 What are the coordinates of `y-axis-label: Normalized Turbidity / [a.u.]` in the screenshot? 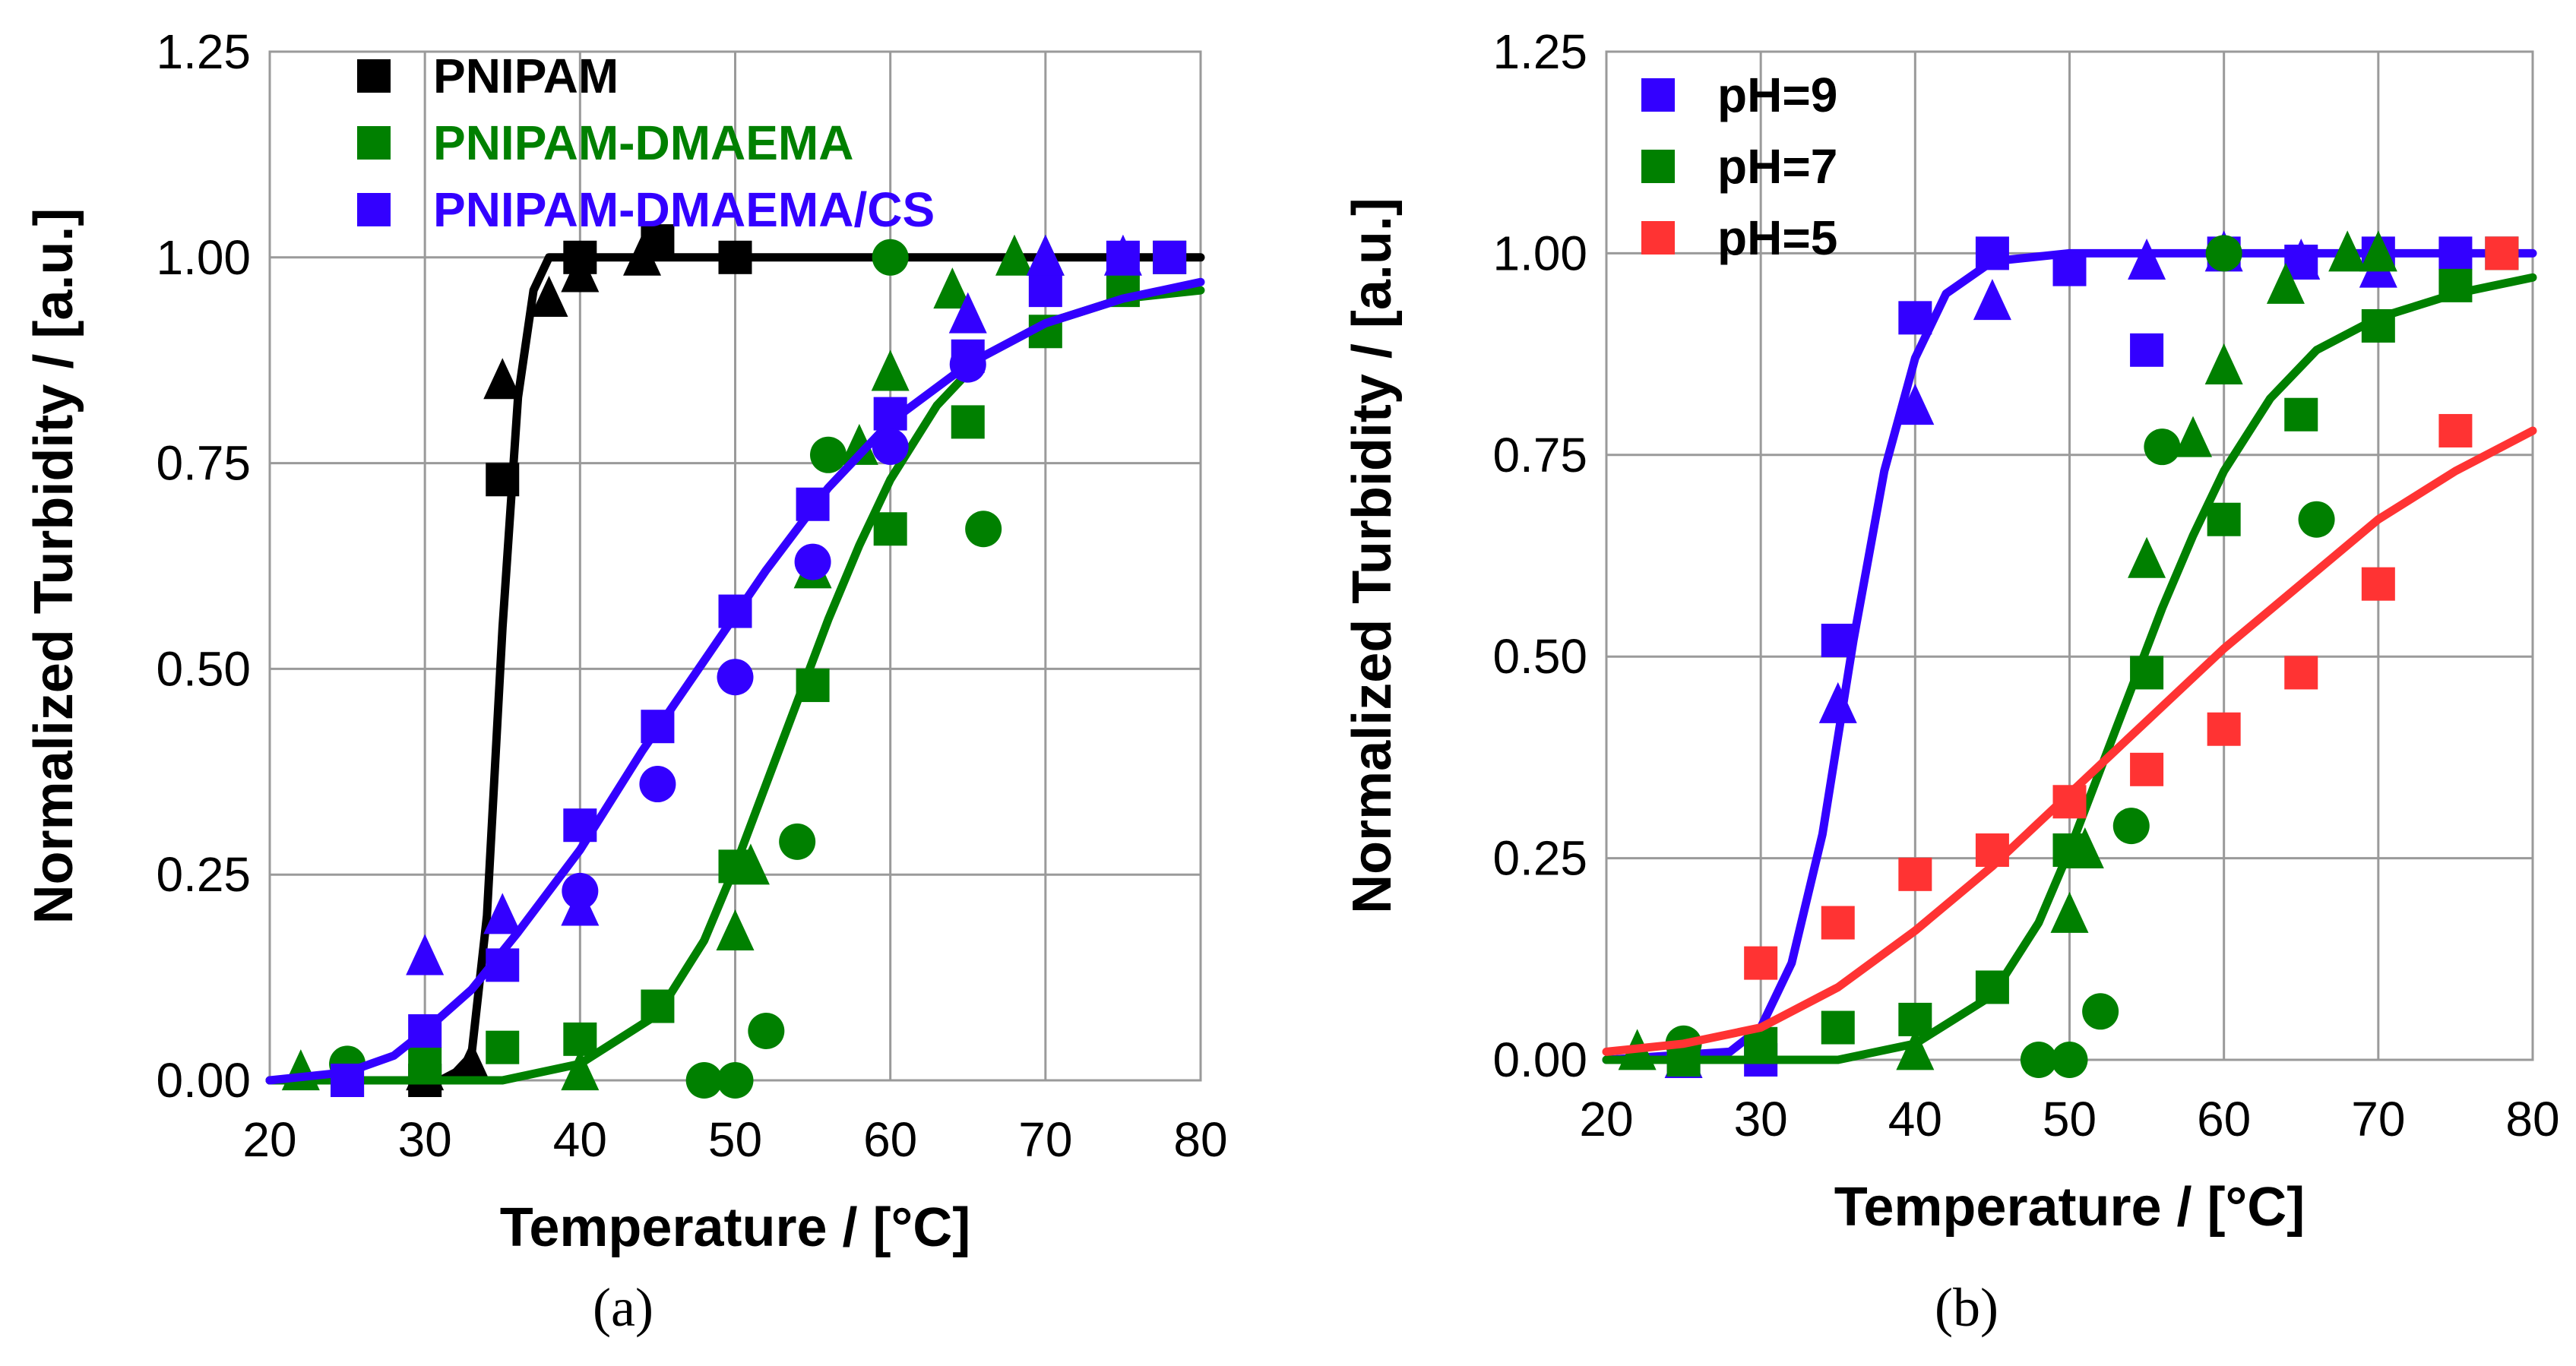 It's located at (54, 566).